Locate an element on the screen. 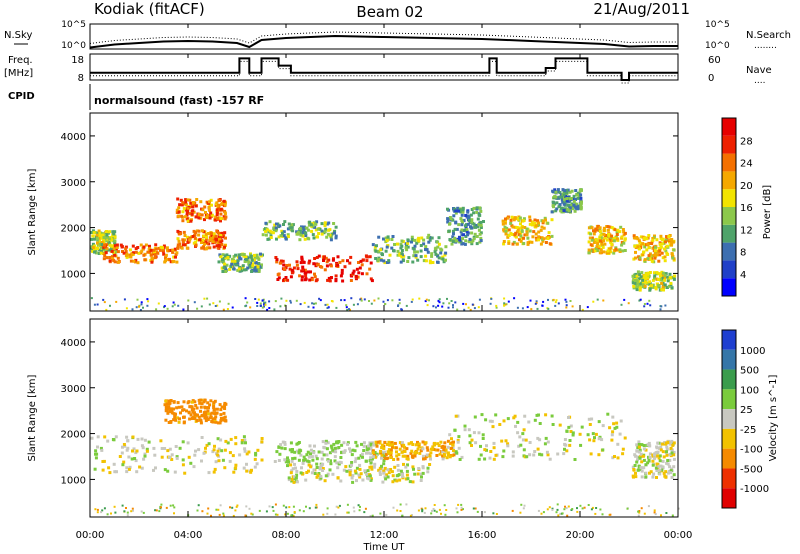 The image size is (800, 554). noise-left-tick-bottom: 10^0 is located at coordinates (73, 46).